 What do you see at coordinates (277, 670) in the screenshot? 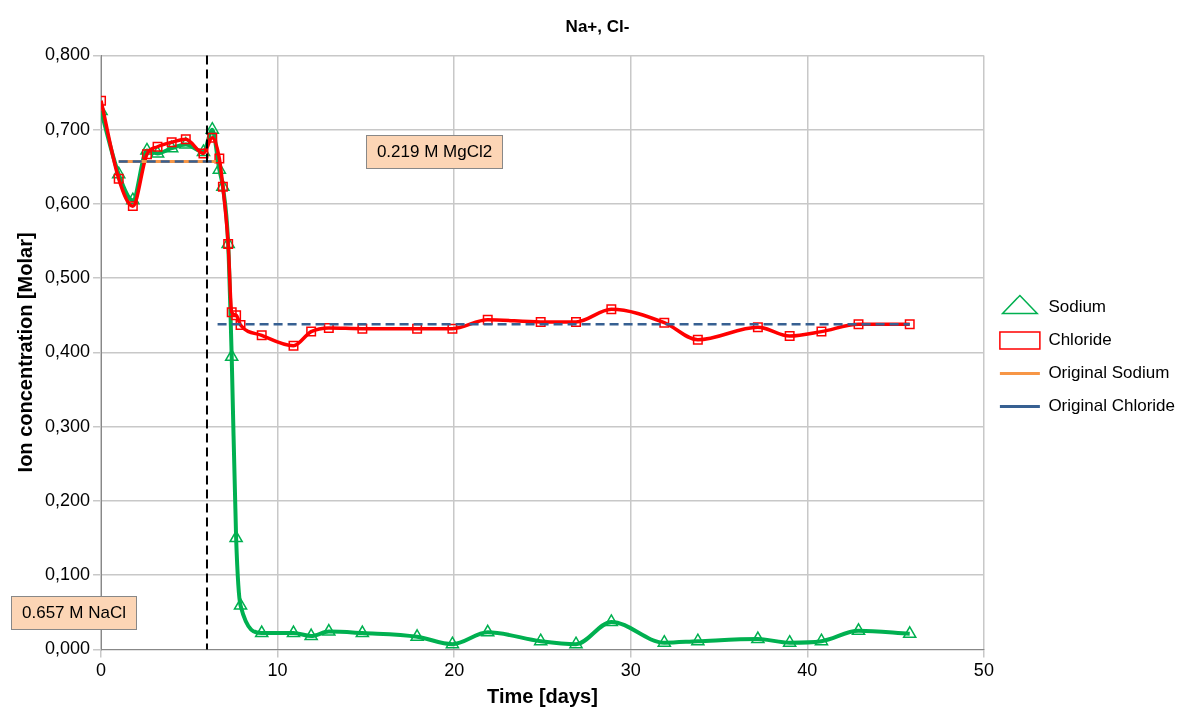
I see `x-tick-label: 10` at bounding box center [277, 670].